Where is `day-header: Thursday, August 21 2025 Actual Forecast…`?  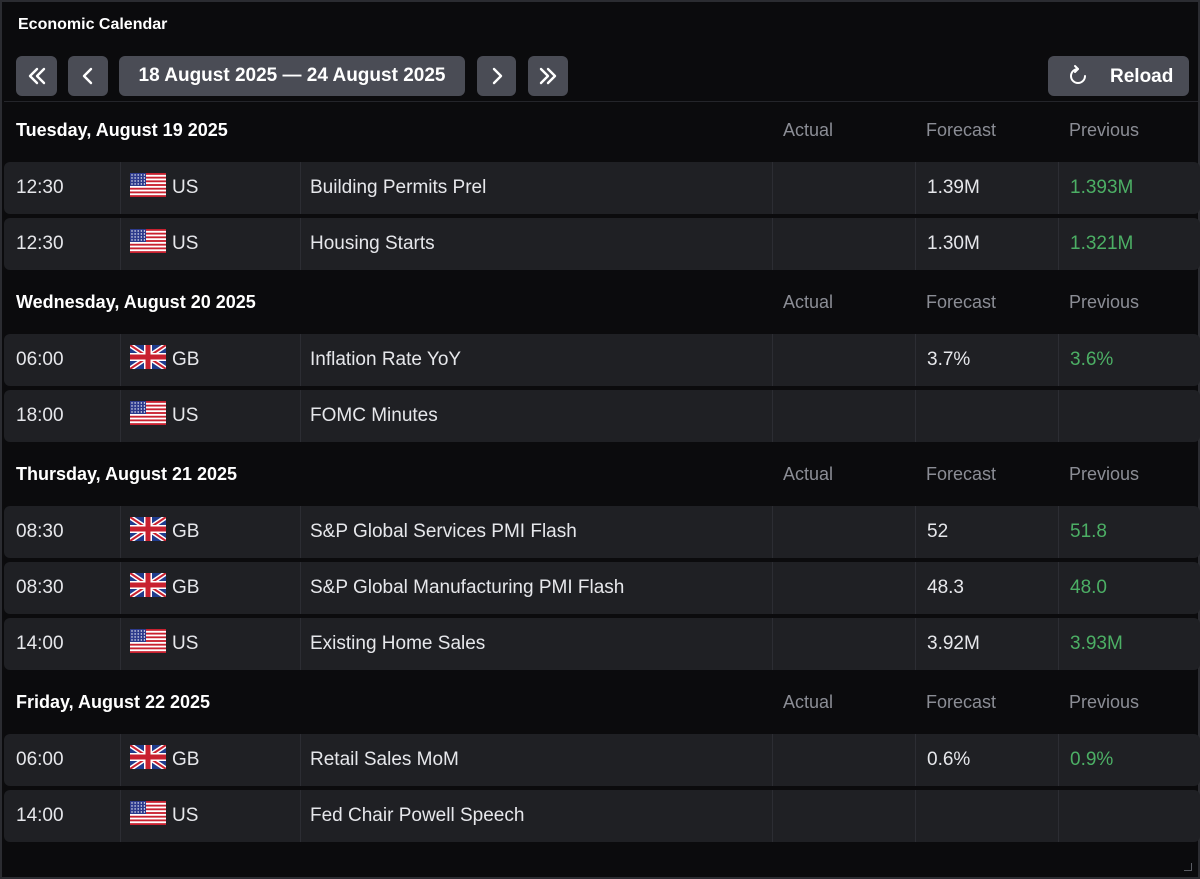
day-header: Thursday, August 21 2025 Actual Forecast… is located at coordinates (600, 475).